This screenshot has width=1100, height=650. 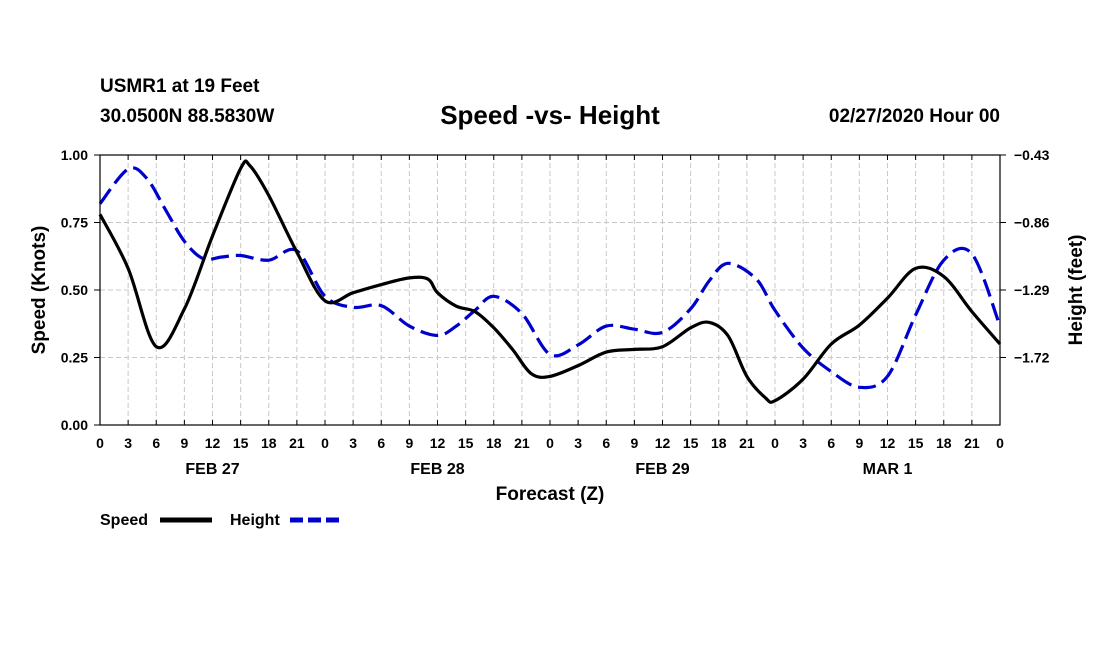 What do you see at coordinates (187, 116) in the screenshot?
I see `station-coordinates: 30.0500N 88.5830W` at bounding box center [187, 116].